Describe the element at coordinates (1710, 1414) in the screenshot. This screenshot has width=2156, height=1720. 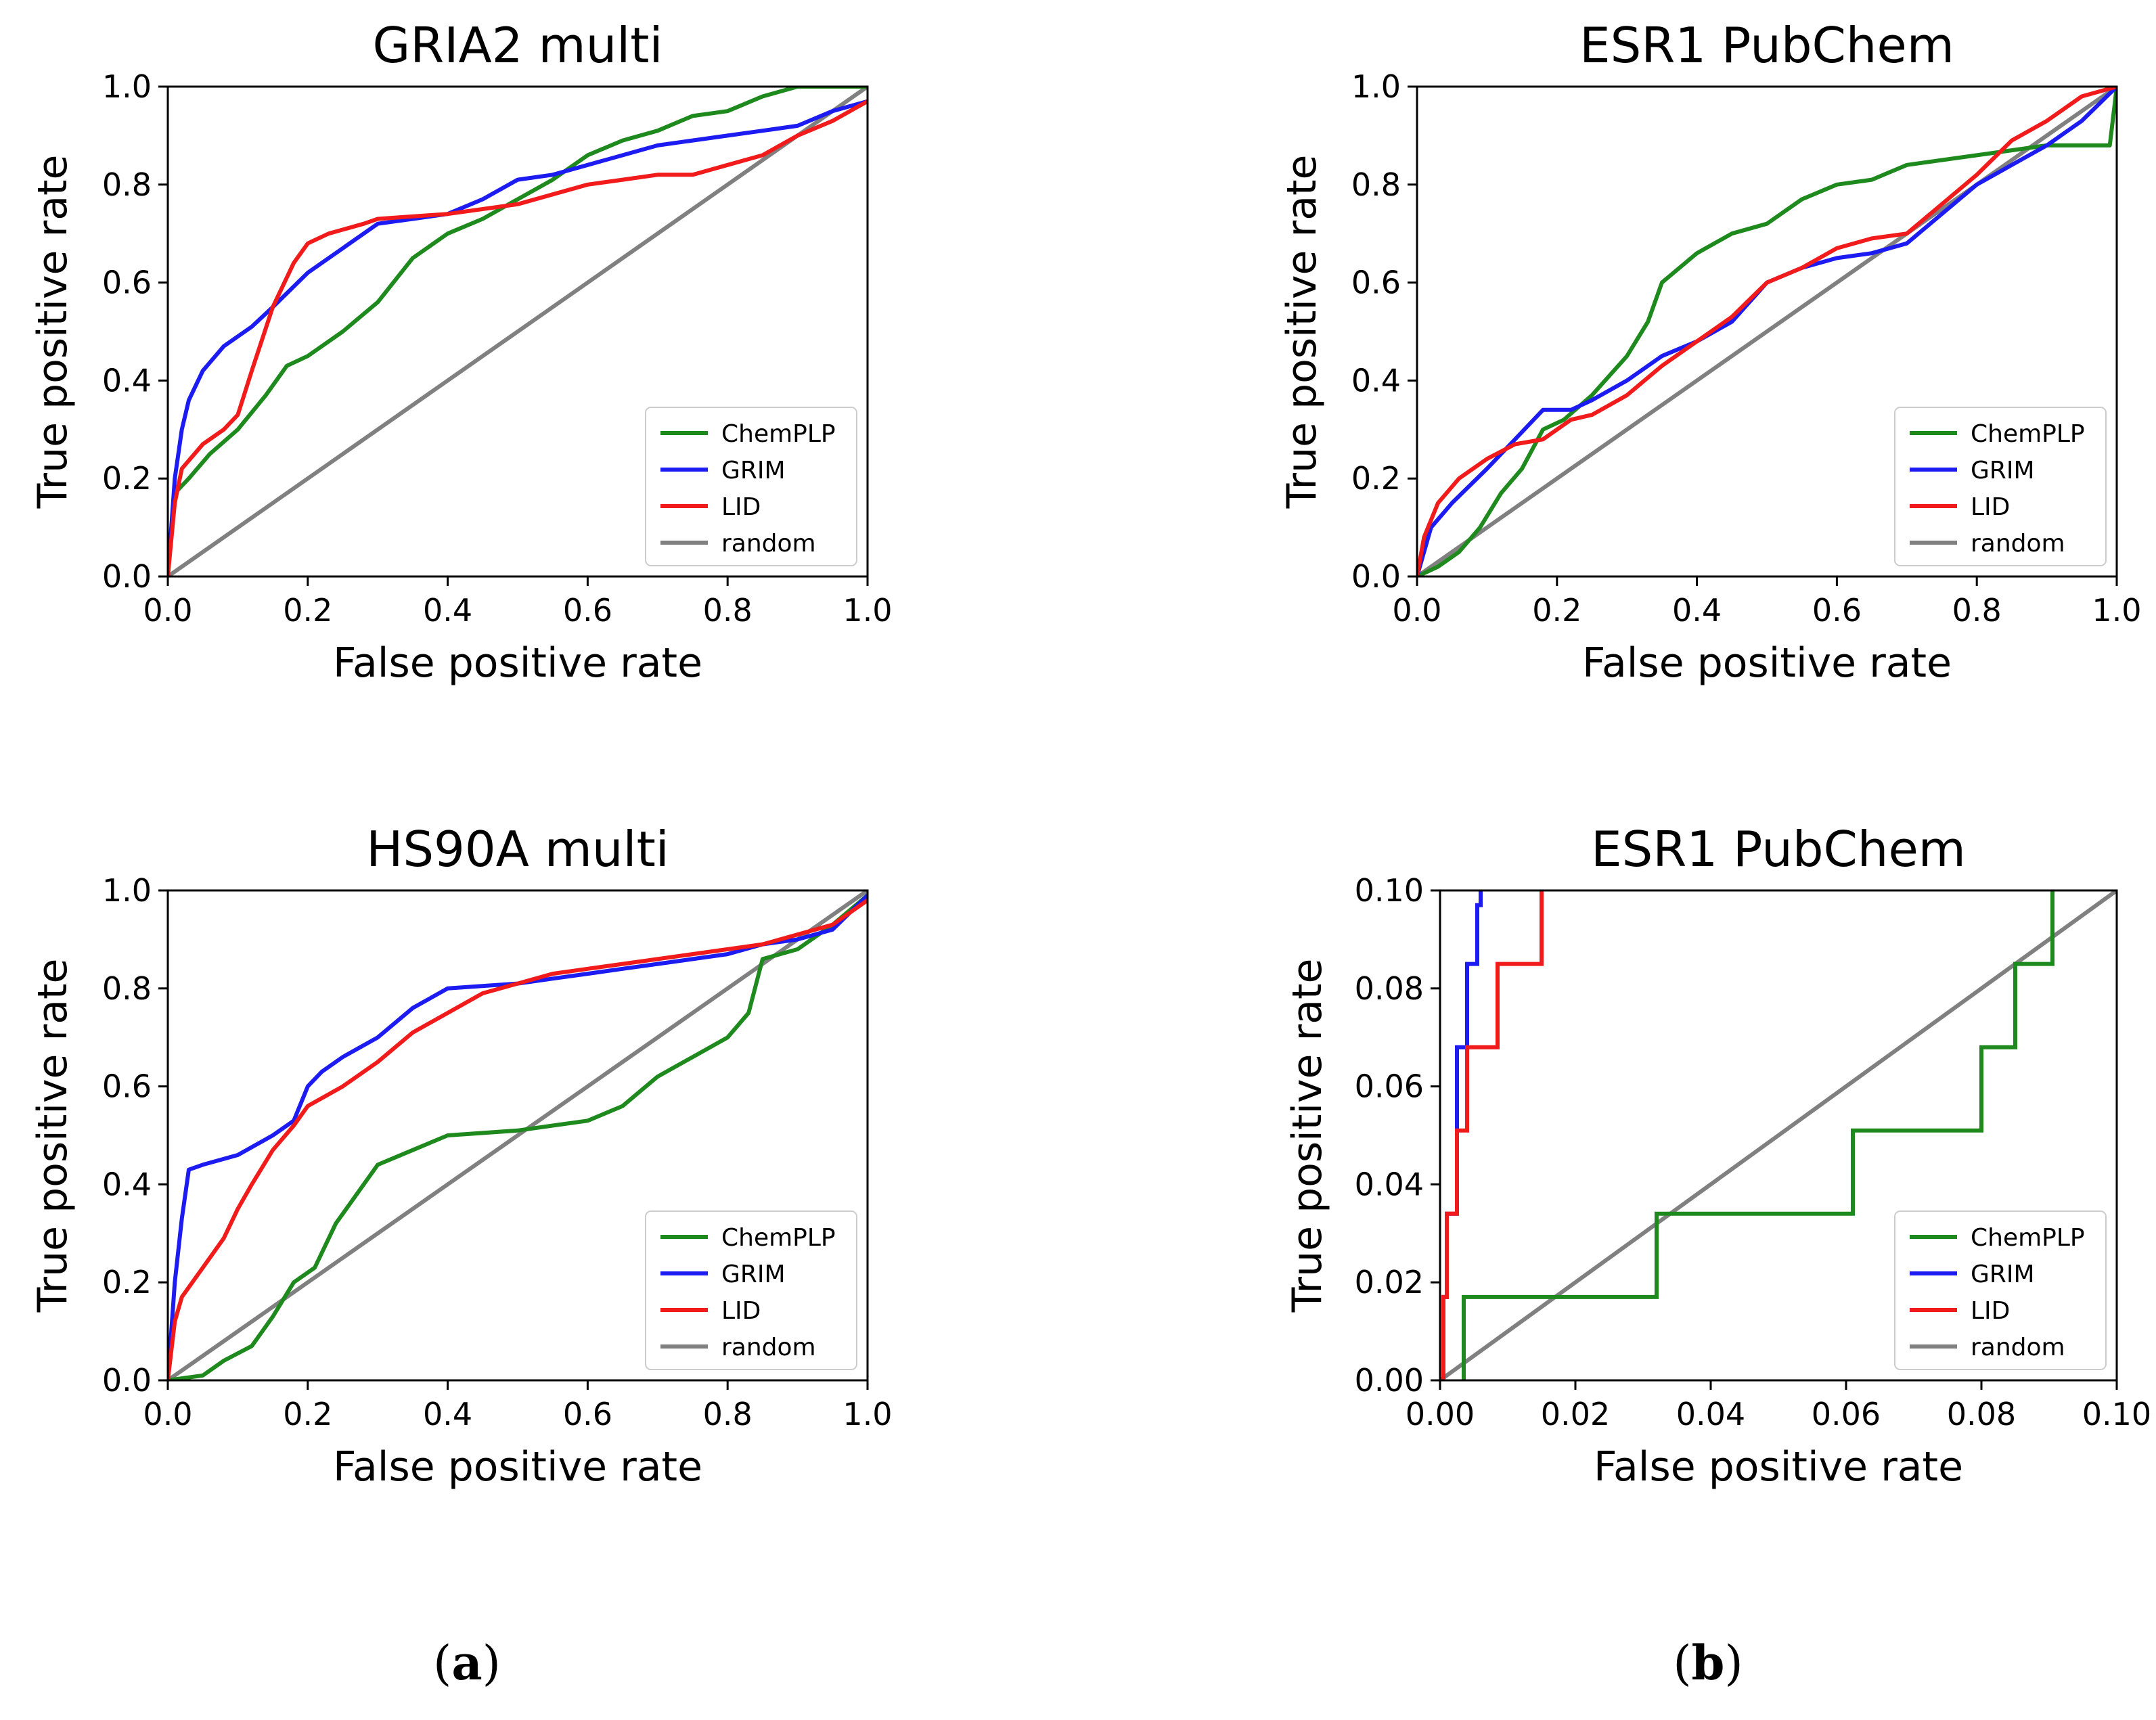
I see `x-tick-label: 0.04` at that location.